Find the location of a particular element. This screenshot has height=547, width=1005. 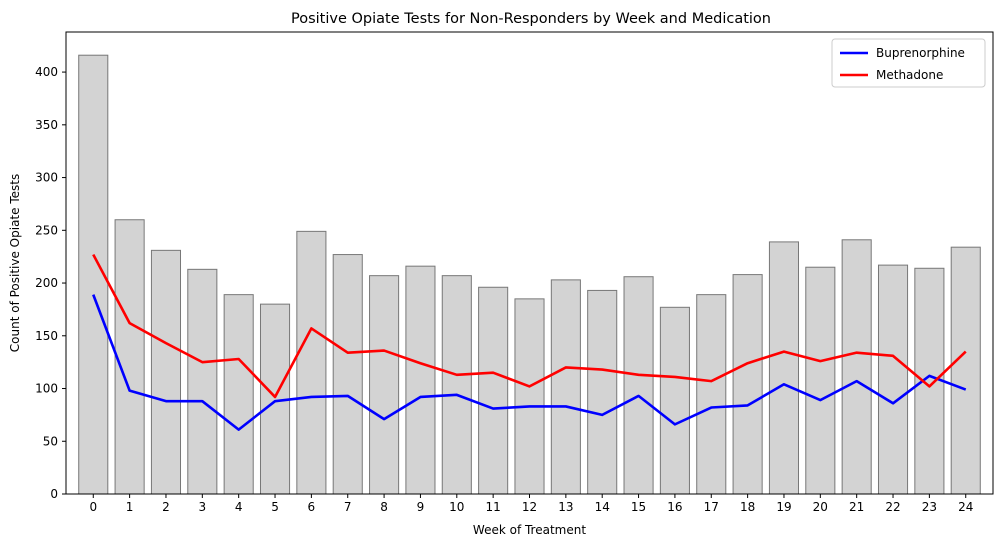

x-tick-label: 6 is located at coordinates (312, 507).